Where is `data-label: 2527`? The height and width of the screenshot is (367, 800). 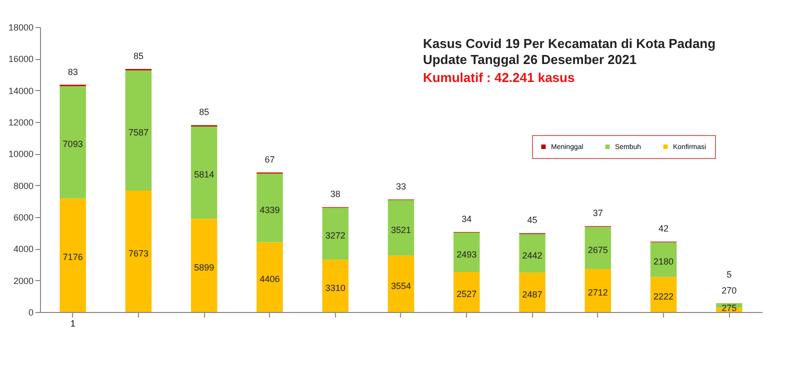 data-label: 2527 is located at coordinates (466, 293).